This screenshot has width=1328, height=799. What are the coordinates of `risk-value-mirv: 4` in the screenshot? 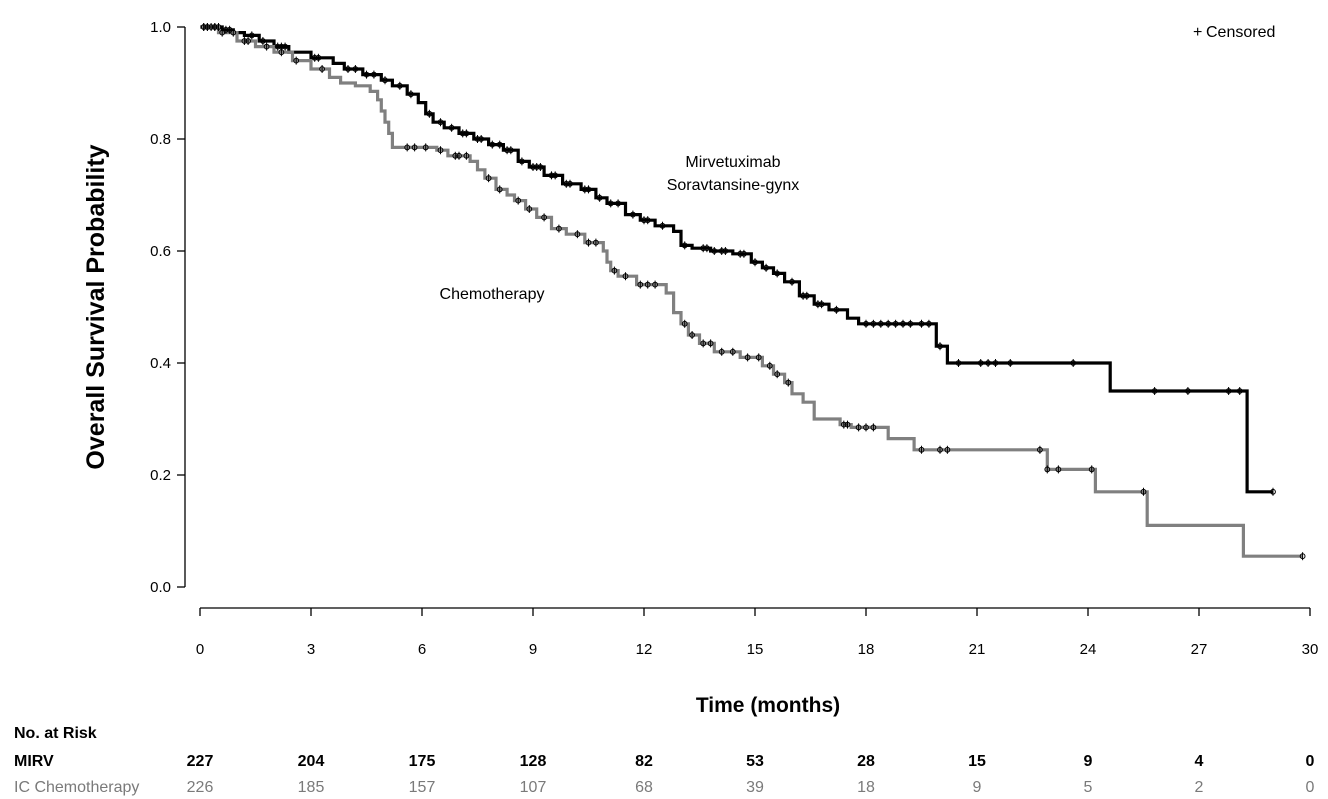 It's located at (1199, 761).